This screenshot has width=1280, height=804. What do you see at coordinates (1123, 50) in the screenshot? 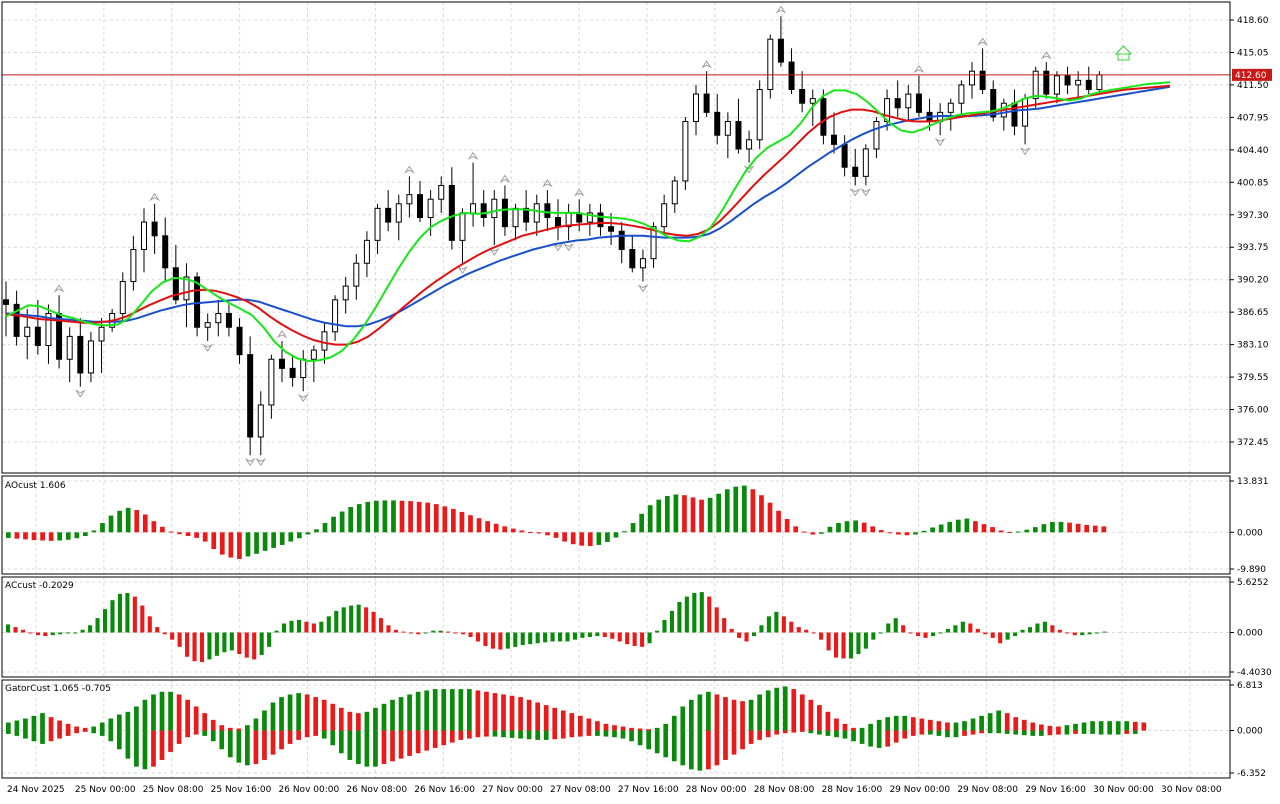
I see `buy-arrow-icon` at bounding box center [1123, 50].